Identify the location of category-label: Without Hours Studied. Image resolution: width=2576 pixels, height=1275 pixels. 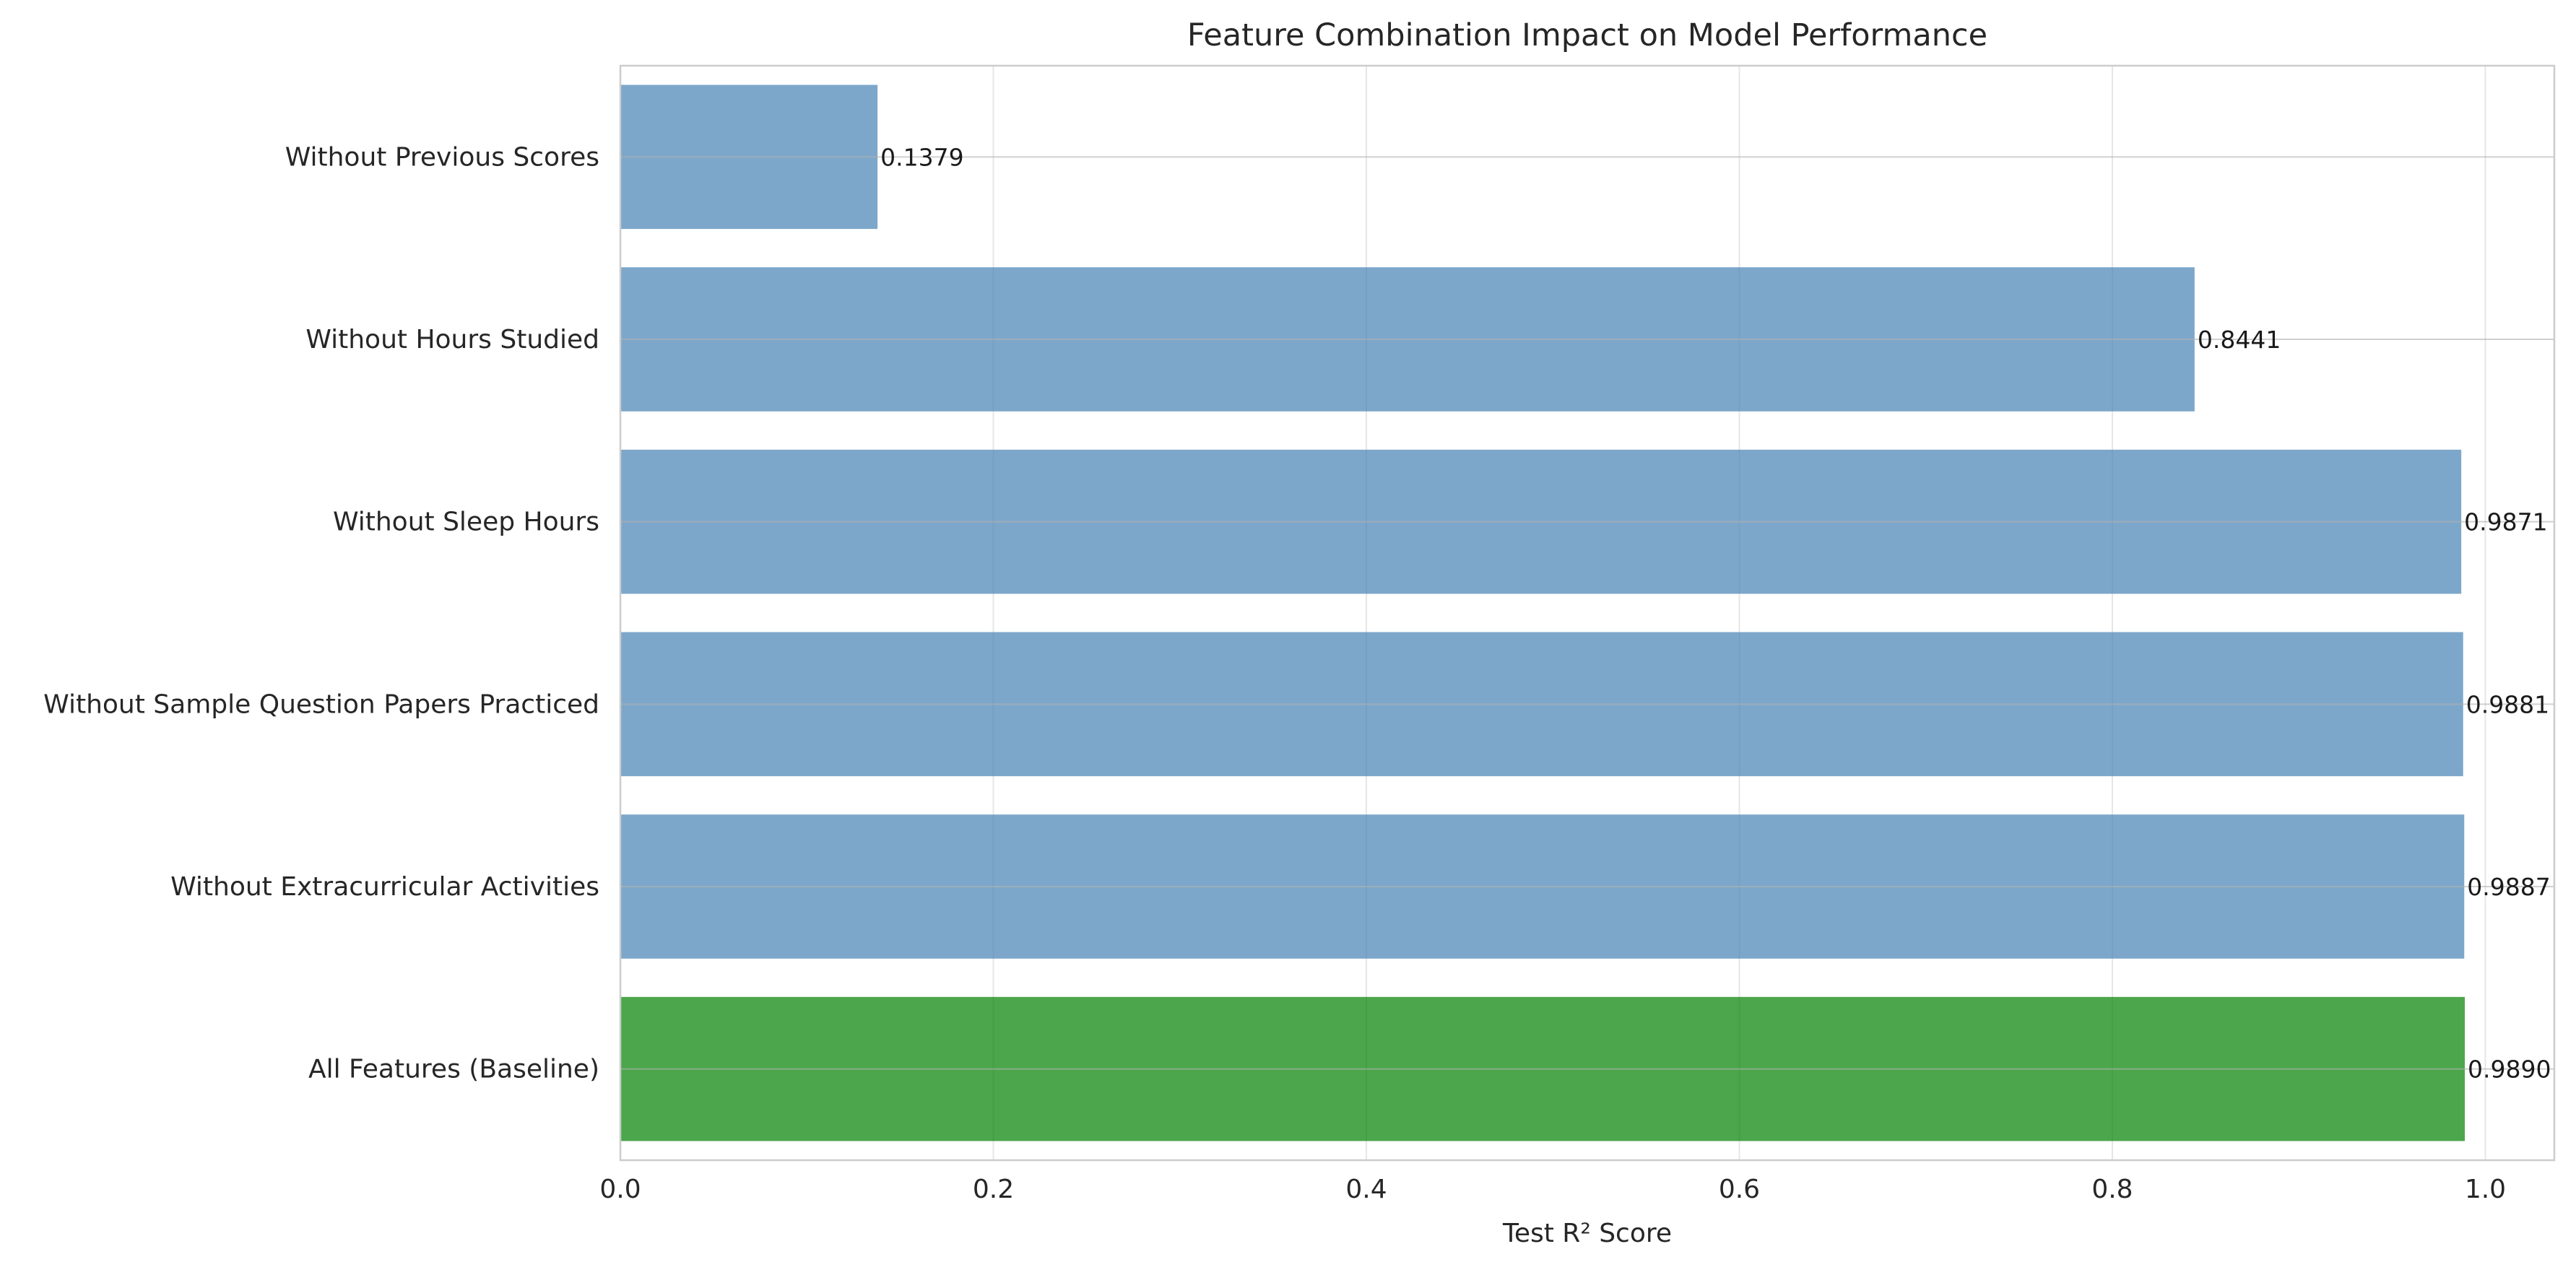
(452, 339).